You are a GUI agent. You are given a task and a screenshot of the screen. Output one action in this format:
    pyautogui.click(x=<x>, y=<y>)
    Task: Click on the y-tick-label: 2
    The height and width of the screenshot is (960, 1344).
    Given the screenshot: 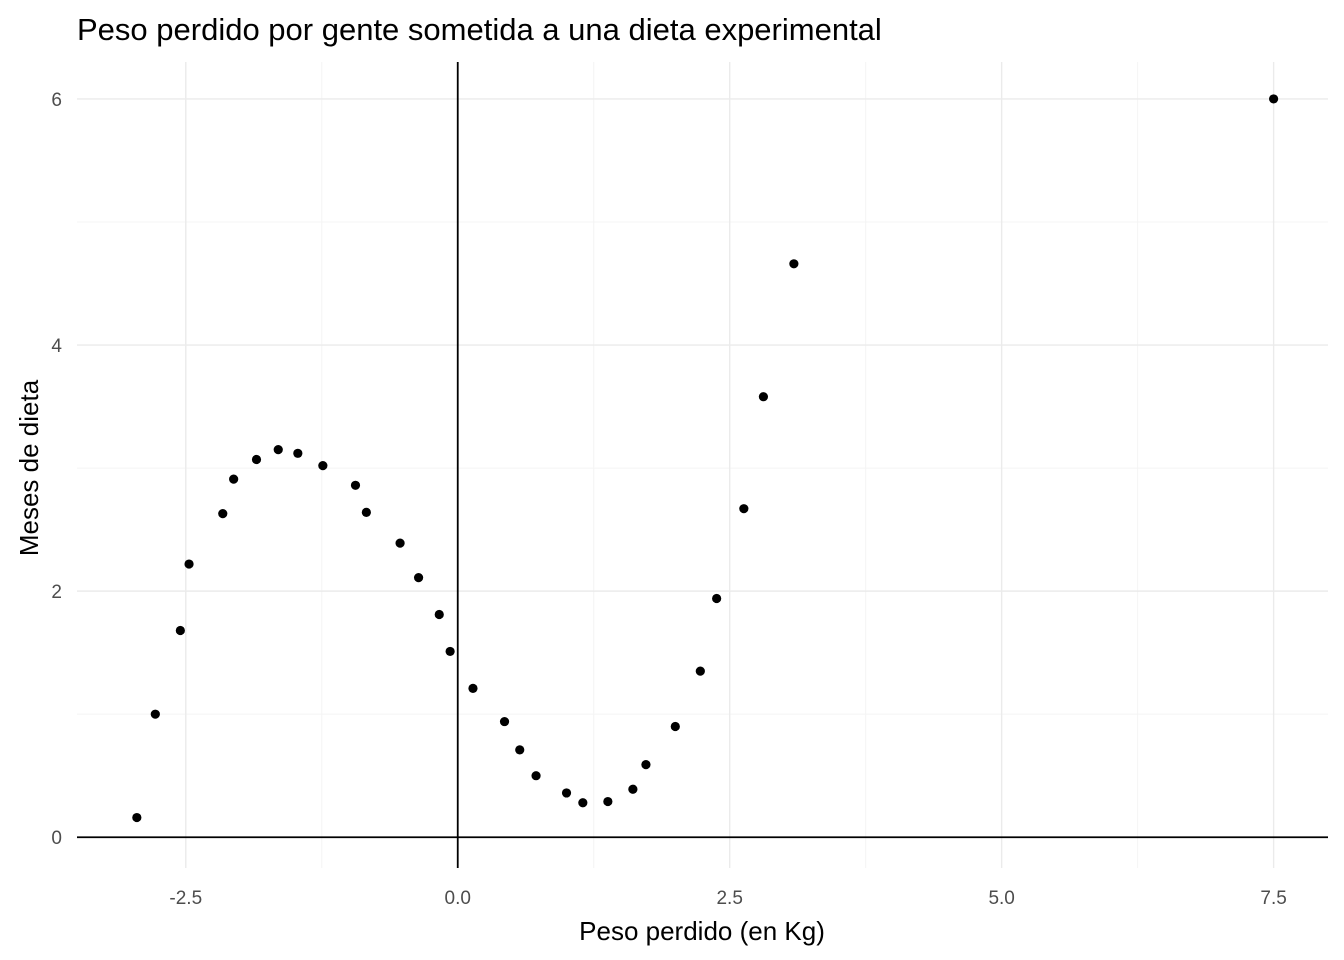 What is the action you would take?
    pyautogui.click(x=56, y=592)
    